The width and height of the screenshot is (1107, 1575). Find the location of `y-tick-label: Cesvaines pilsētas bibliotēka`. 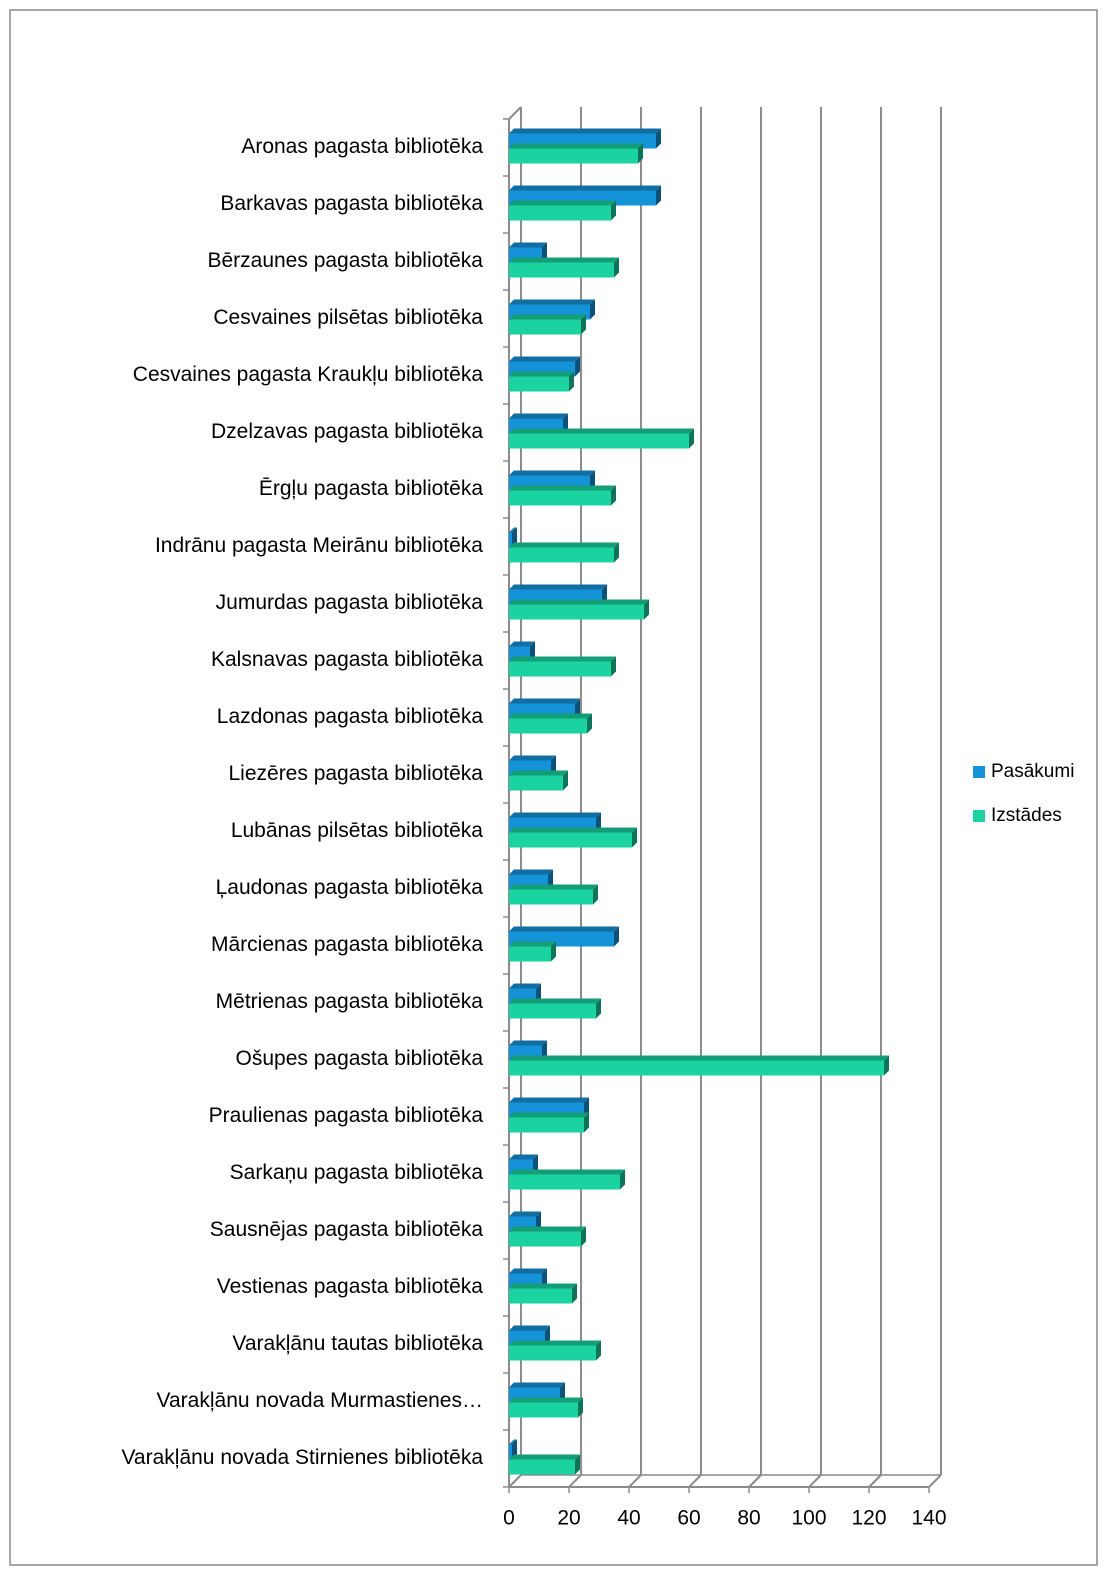

y-tick-label: Cesvaines pilsētas bibliotēka is located at coordinates (348, 317).